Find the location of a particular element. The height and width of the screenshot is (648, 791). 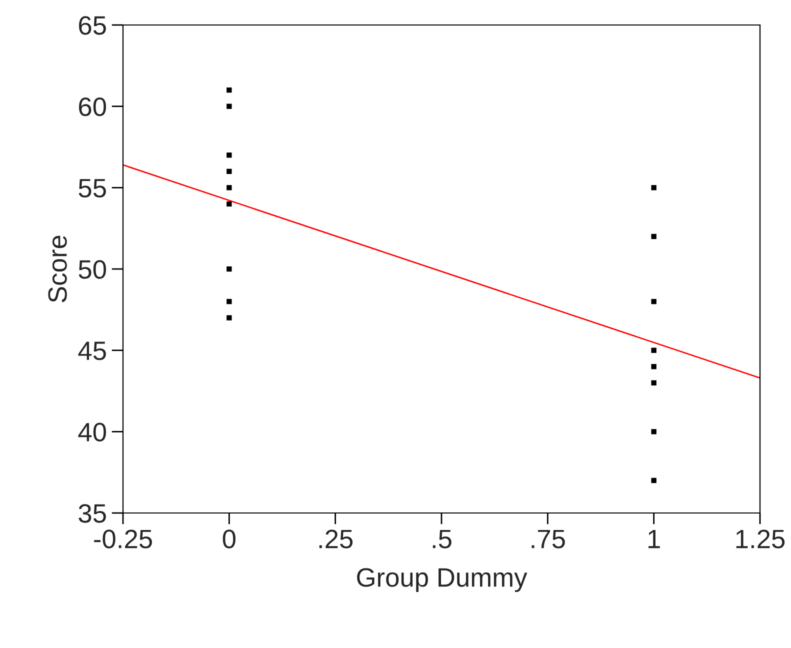

x-tick-label: 1 is located at coordinates (654, 539).